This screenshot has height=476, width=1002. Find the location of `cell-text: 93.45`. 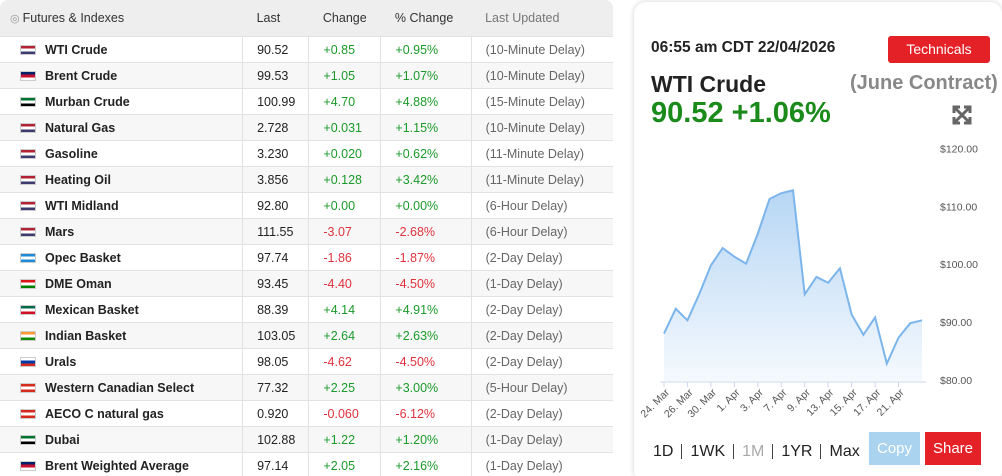

cell-text: 93.45 is located at coordinates (273, 283).